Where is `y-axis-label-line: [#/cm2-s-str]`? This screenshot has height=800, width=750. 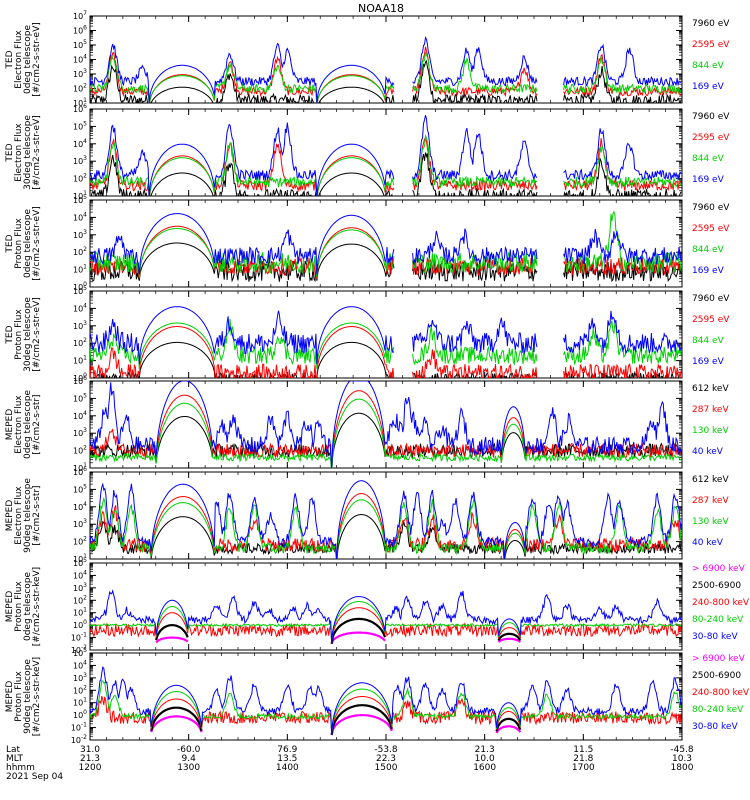
y-axis-label-line: [#/cm2-s-str] is located at coordinates (37, 424).